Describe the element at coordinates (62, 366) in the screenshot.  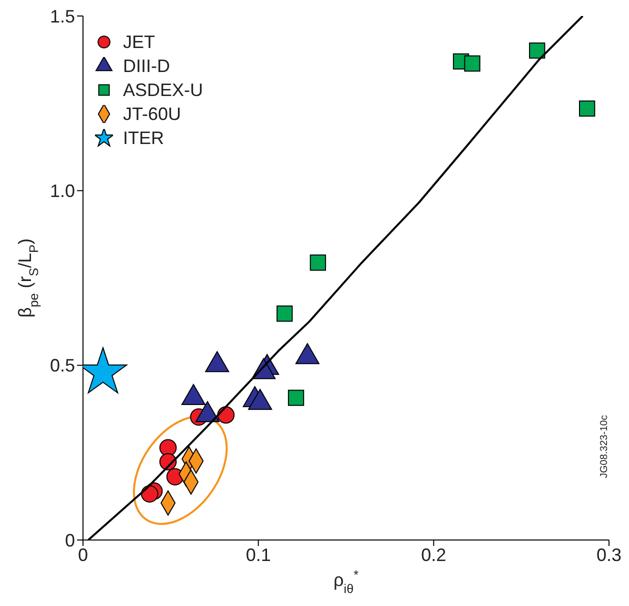
I see `y-tick-label: 0.5` at that location.